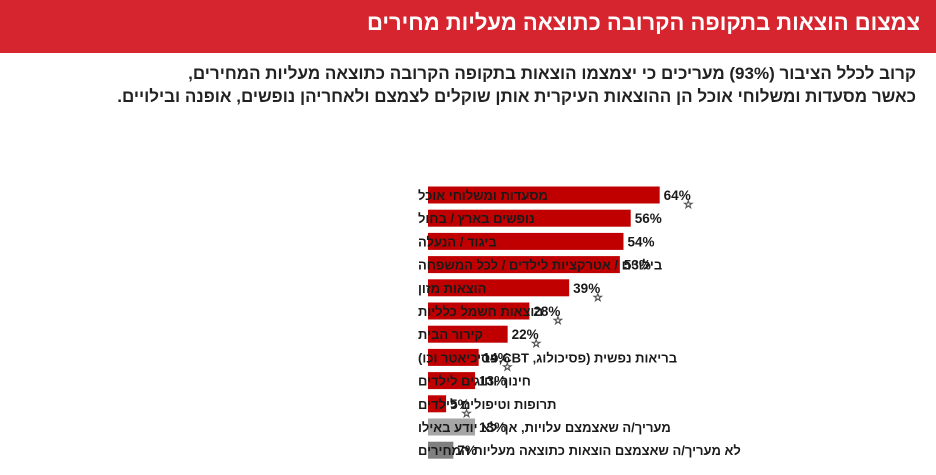 The height and width of the screenshot is (475, 936). I want to click on star-icon-5: ☆, so click(598, 298).